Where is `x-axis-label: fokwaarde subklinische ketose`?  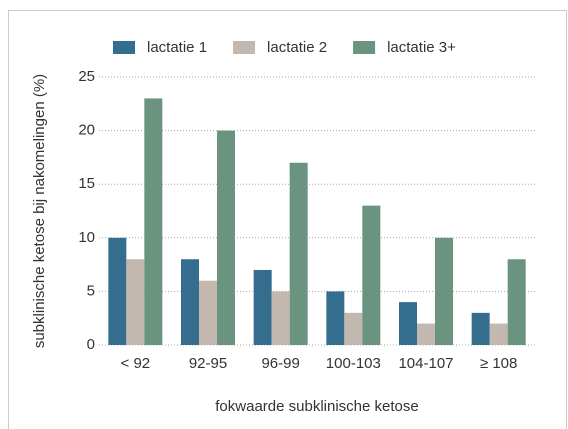 x-axis-label: fokwaarde subklinische ketose is located at coordinates (316, 406).